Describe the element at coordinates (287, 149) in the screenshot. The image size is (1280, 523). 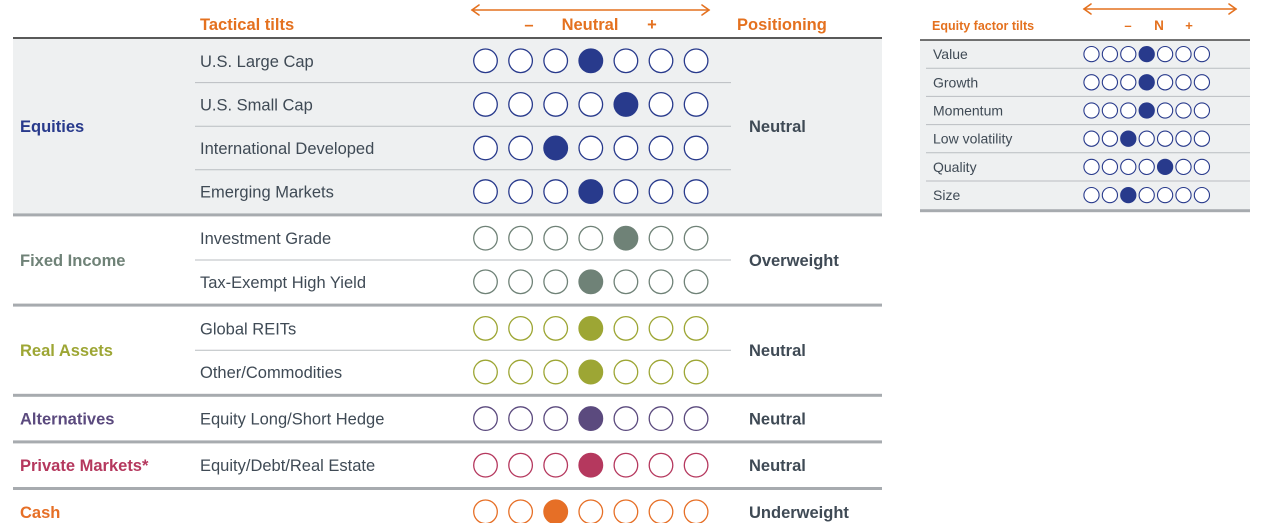
I see `row-label: International Developed` at that location.